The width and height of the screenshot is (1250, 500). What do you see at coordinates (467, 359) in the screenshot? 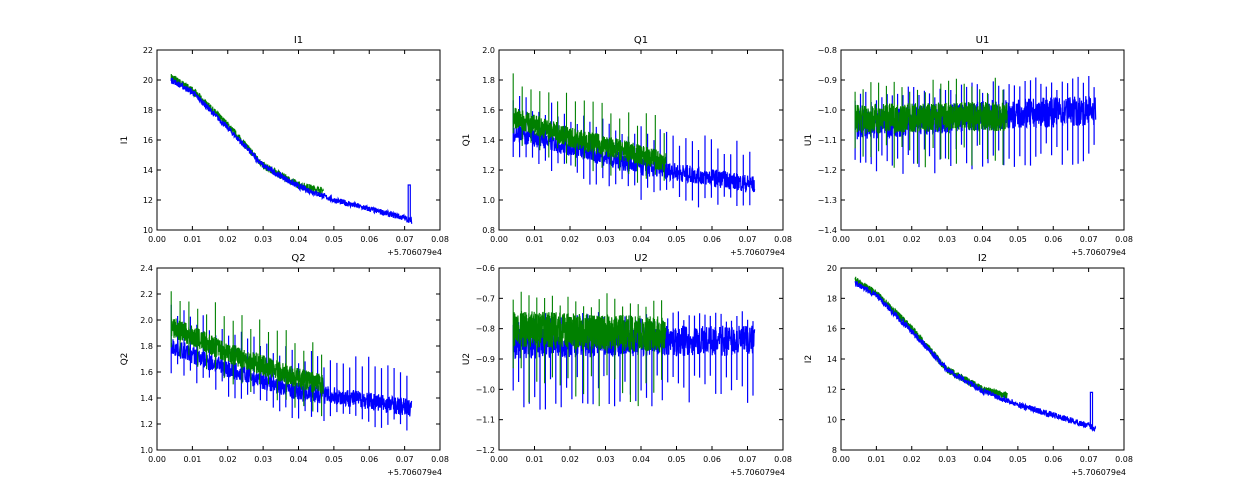
I see `y-axis-label: U2` at bounding box center [467, 359].